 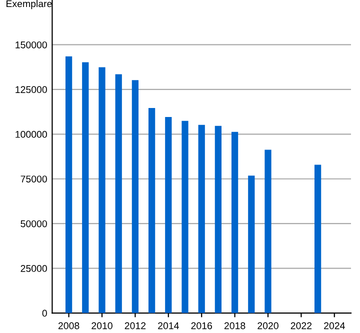 What do you see at coordinates (31, 44) in the screenshot?
I see `y-tick-label: 150000` at bounding box center [31, 44].